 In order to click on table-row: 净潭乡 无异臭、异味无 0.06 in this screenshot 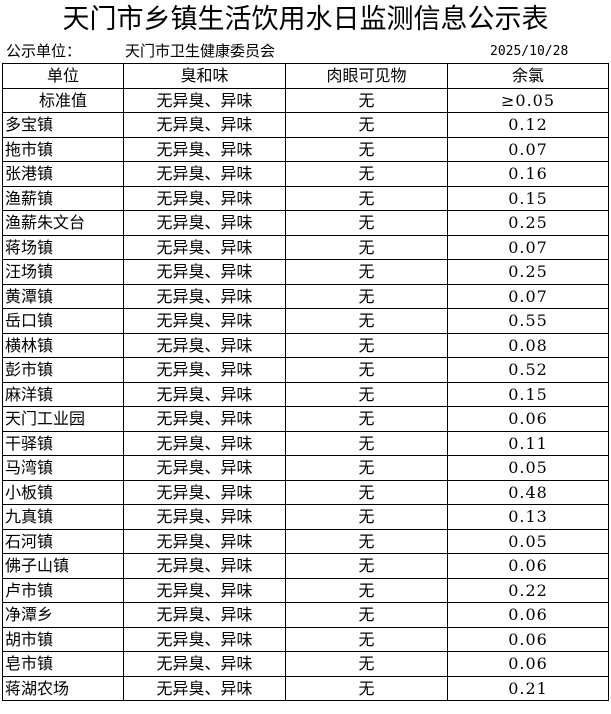, I will do `click(305, 615)`.